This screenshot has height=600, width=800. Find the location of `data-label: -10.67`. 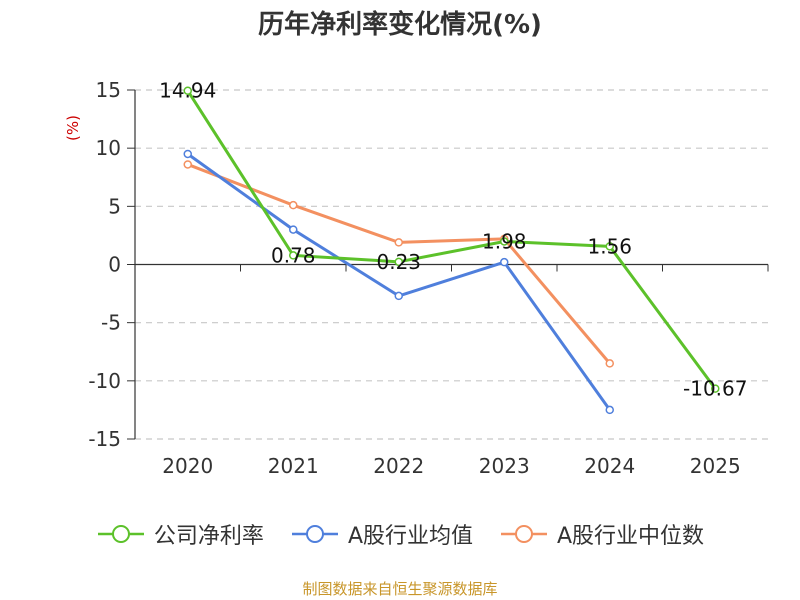

data-label: -10.67 is located at coordinates (715, 389).